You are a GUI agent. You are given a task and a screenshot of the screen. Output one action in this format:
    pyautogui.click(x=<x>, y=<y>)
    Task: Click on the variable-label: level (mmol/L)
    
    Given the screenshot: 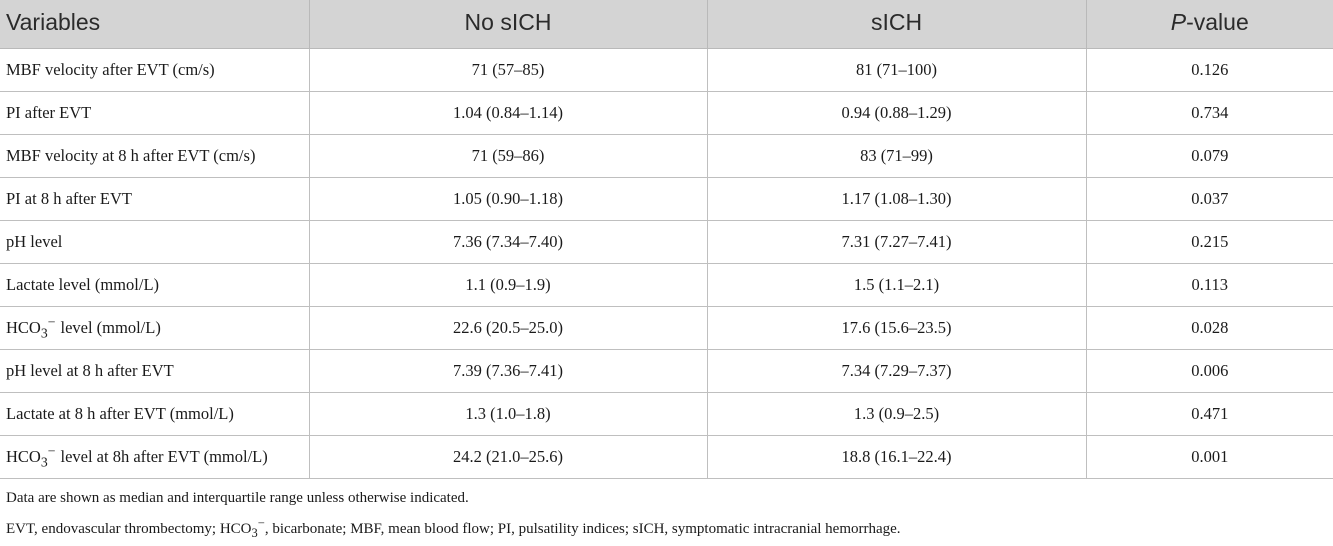 What is the action you would take?
    pyautogui.click(x=110, y=327)
    